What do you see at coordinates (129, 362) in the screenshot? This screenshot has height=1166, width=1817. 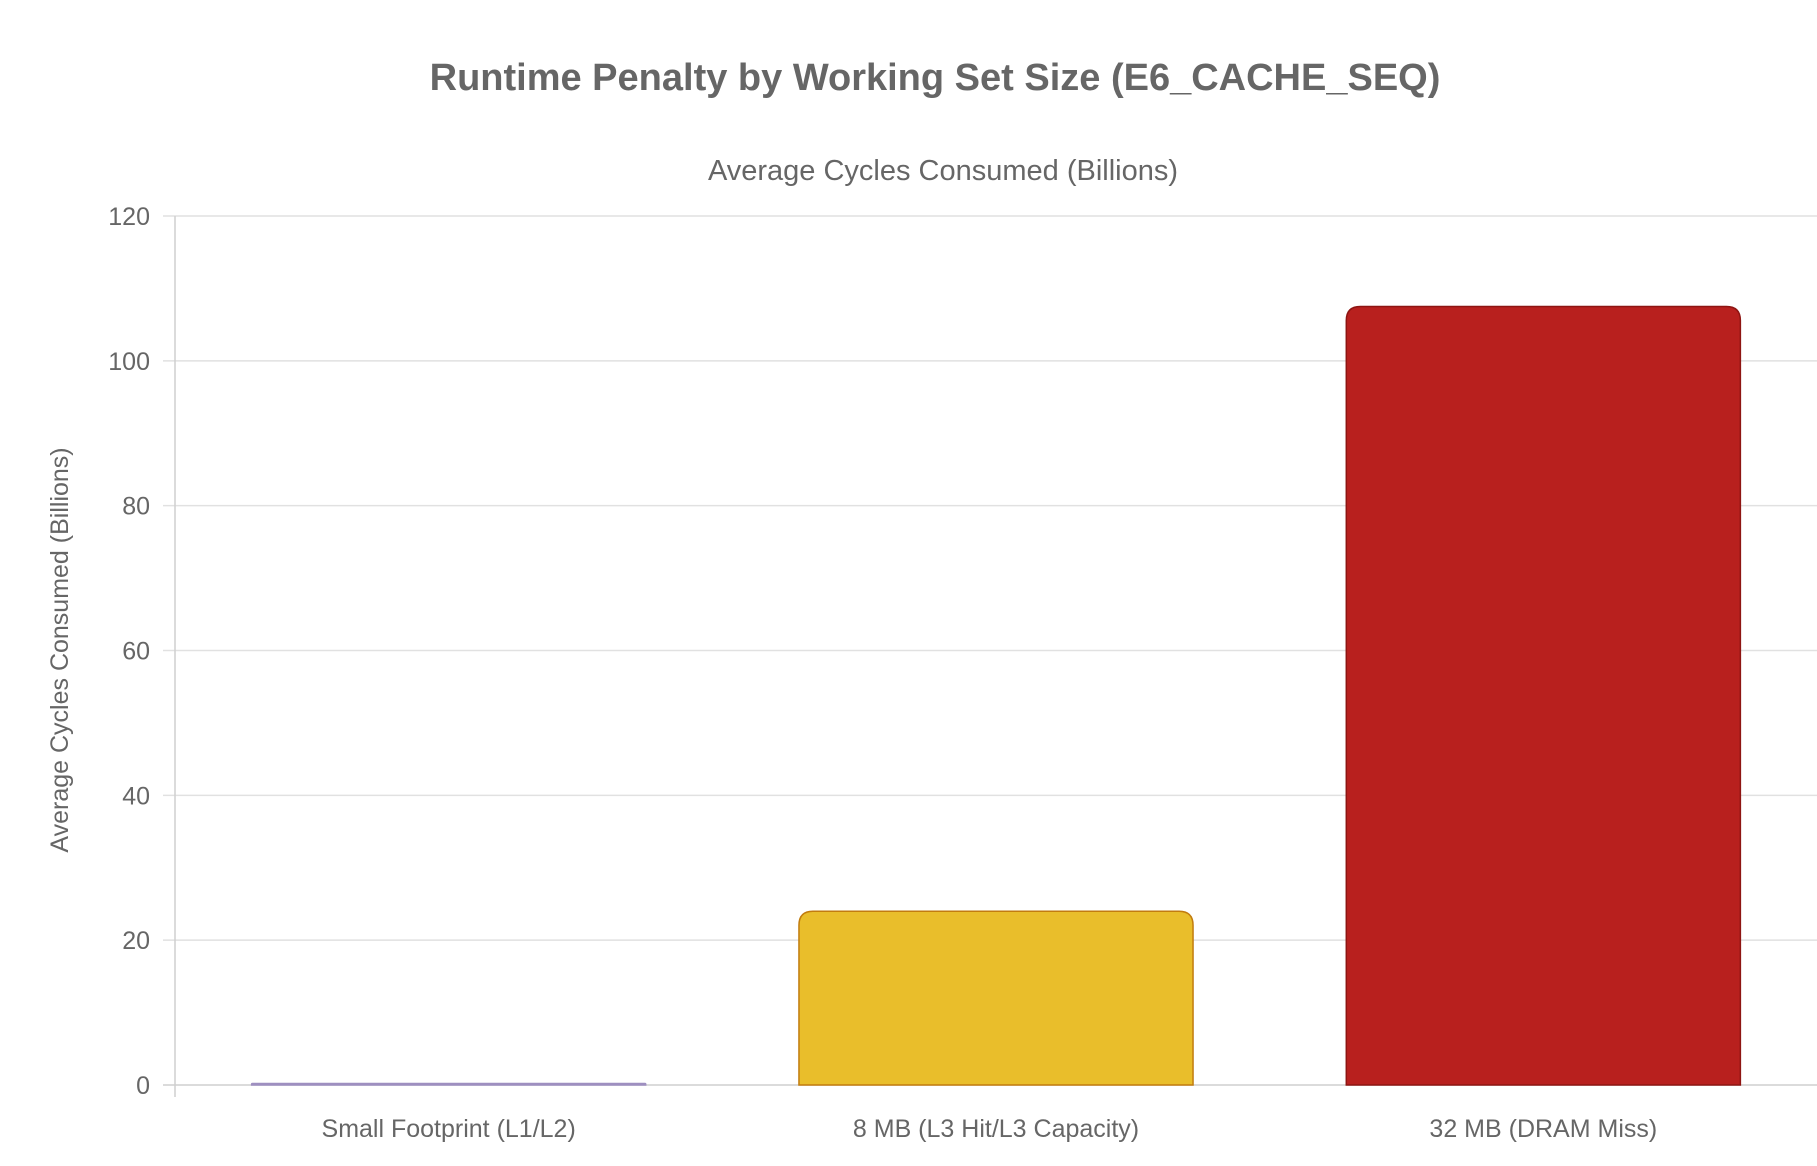 I see `y-tick-label: 100` at bounding box center [129, 362].